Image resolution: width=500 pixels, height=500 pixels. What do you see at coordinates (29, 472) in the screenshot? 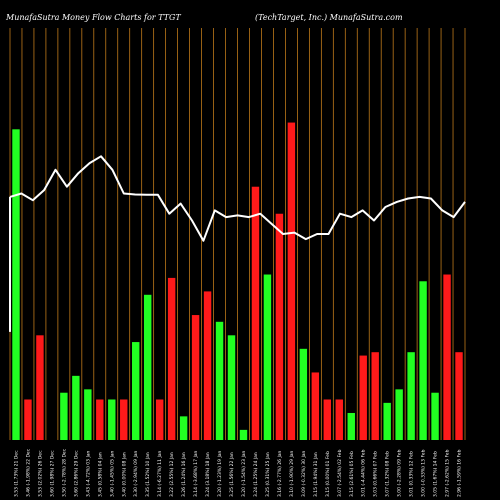
I see `x-tick-label: 3.46 (-1.98%) 22 Dec` at bounding box center [29, 472].